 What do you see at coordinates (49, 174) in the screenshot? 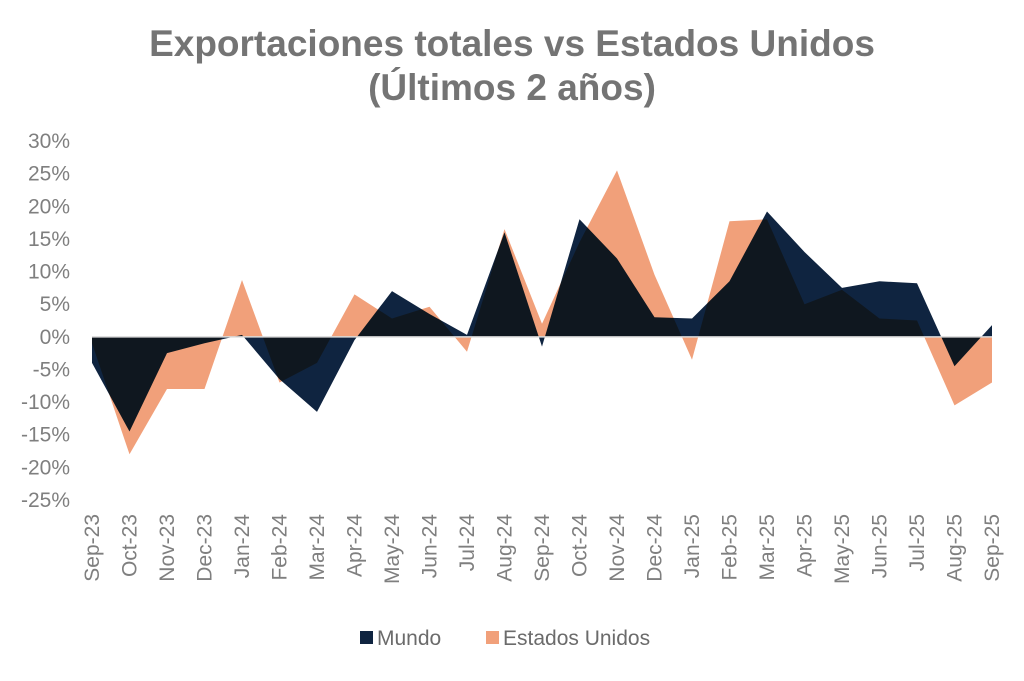
I see `y-tick-label: 25%` at bounding box center [49, 174].